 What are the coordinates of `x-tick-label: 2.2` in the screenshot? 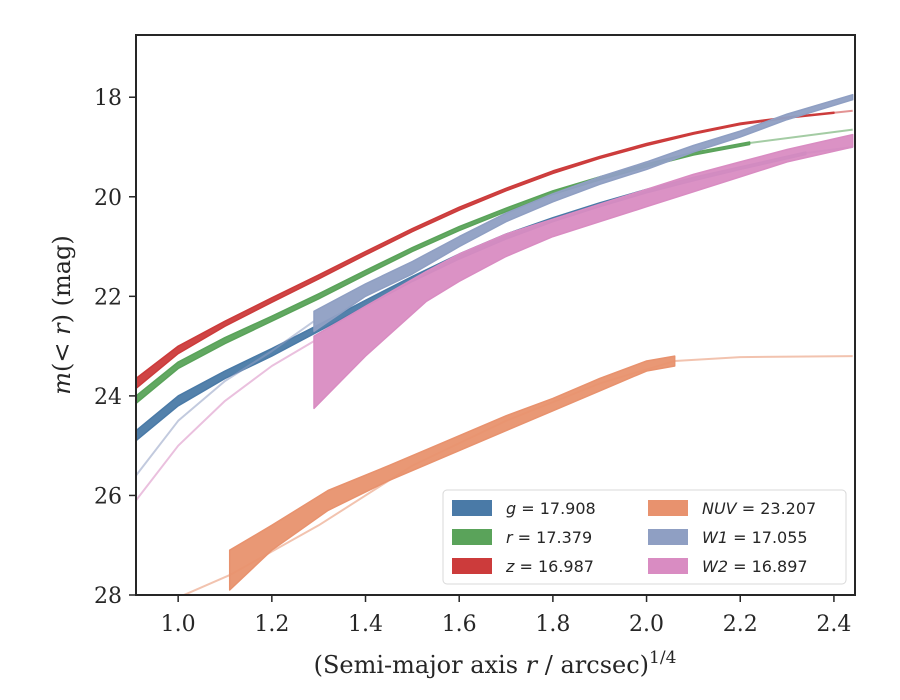 It's located at (740, 624).